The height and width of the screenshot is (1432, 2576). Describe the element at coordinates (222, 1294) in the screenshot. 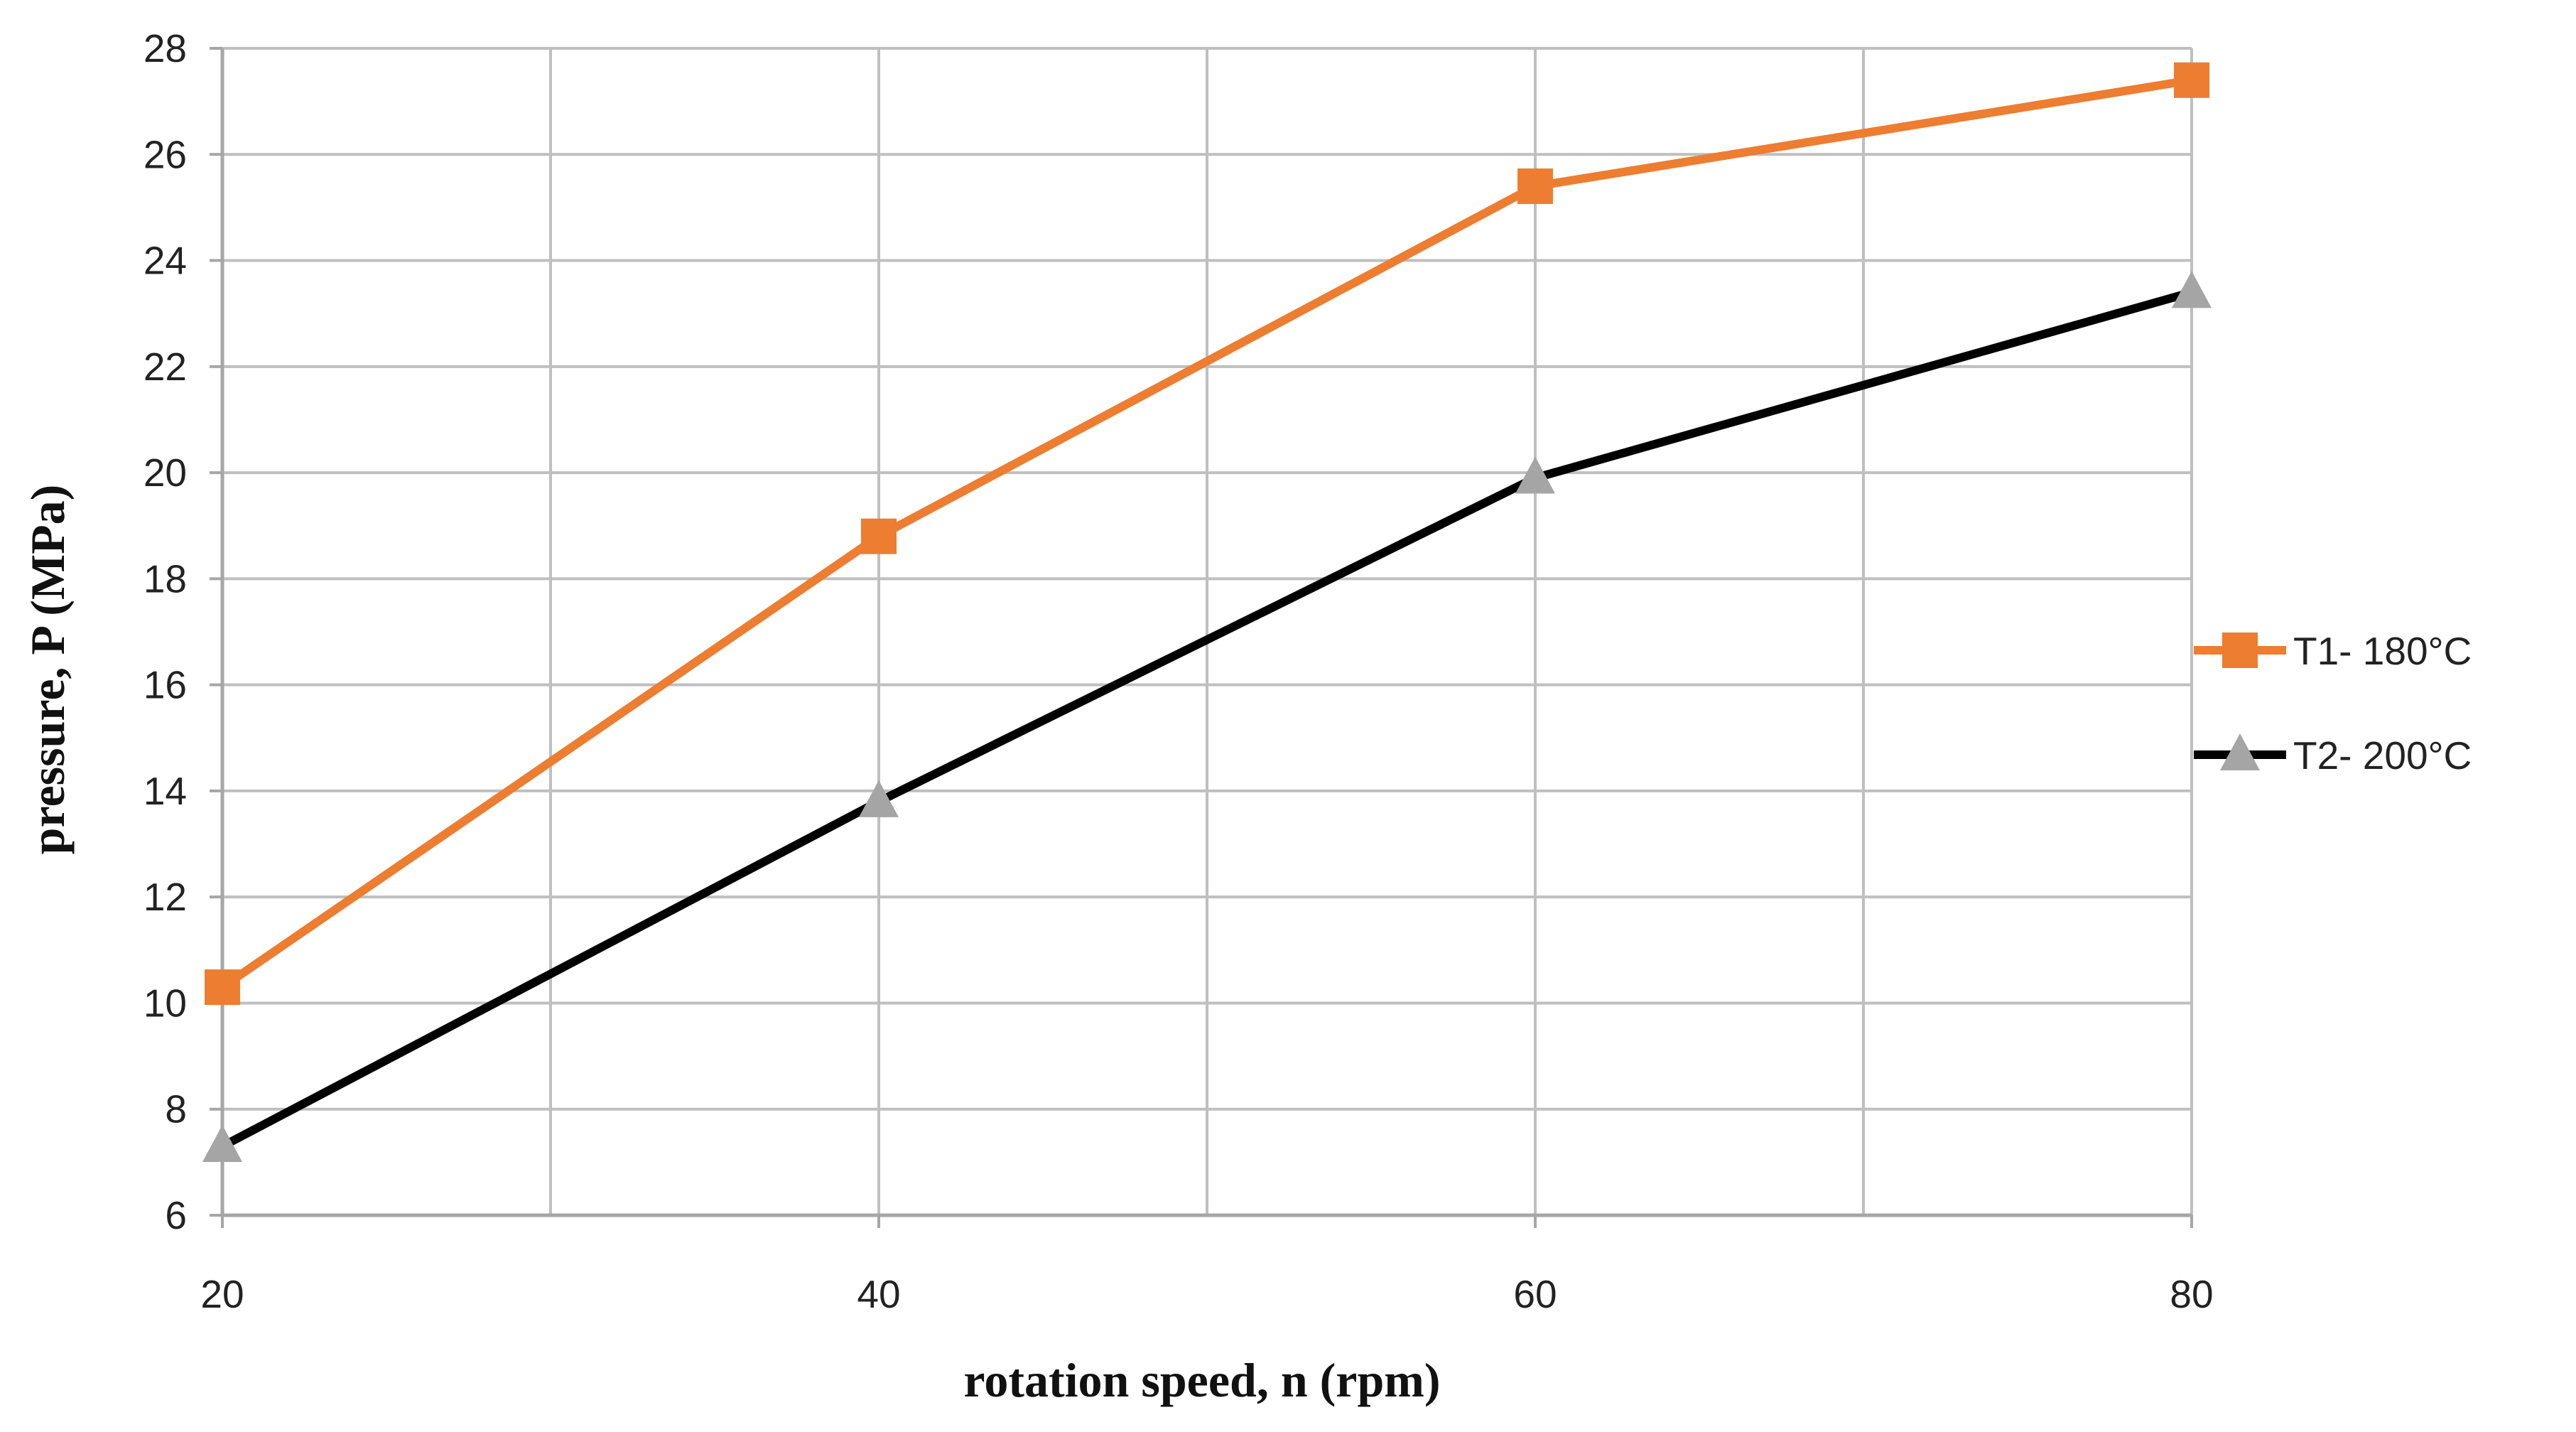

I see `x-tick-label: 20` at that location.